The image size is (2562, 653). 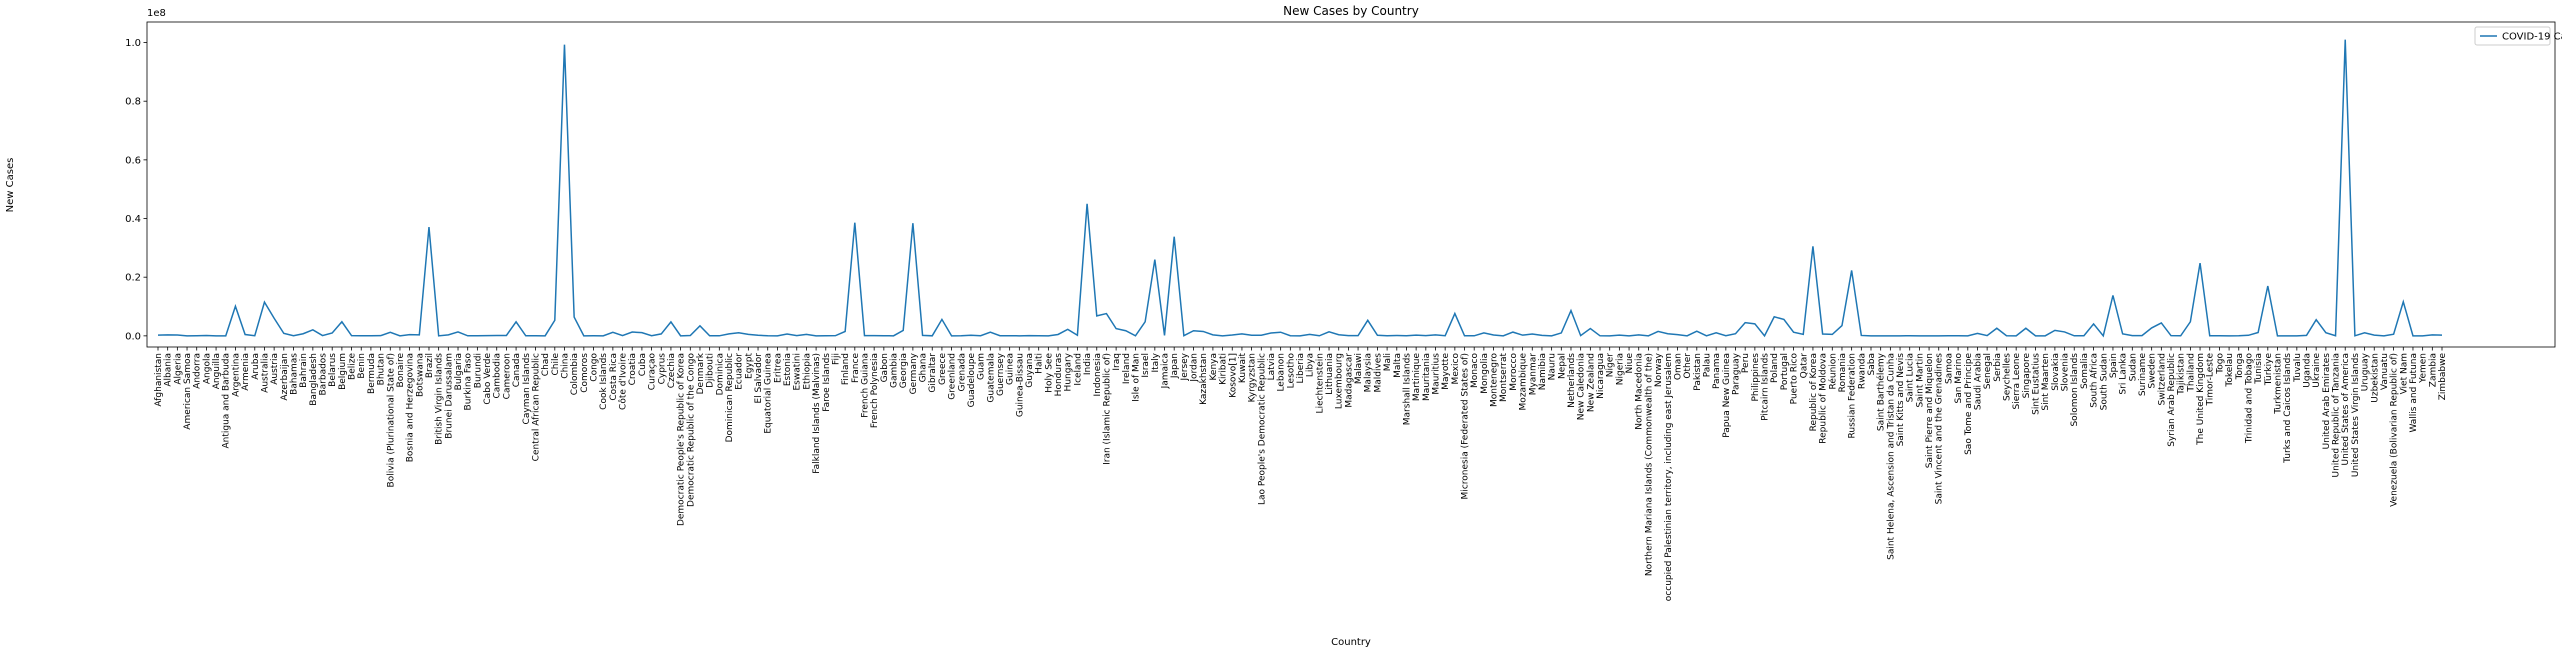 I want to click on x-tick-label: South Sudan, so click(x=2104, y=381).